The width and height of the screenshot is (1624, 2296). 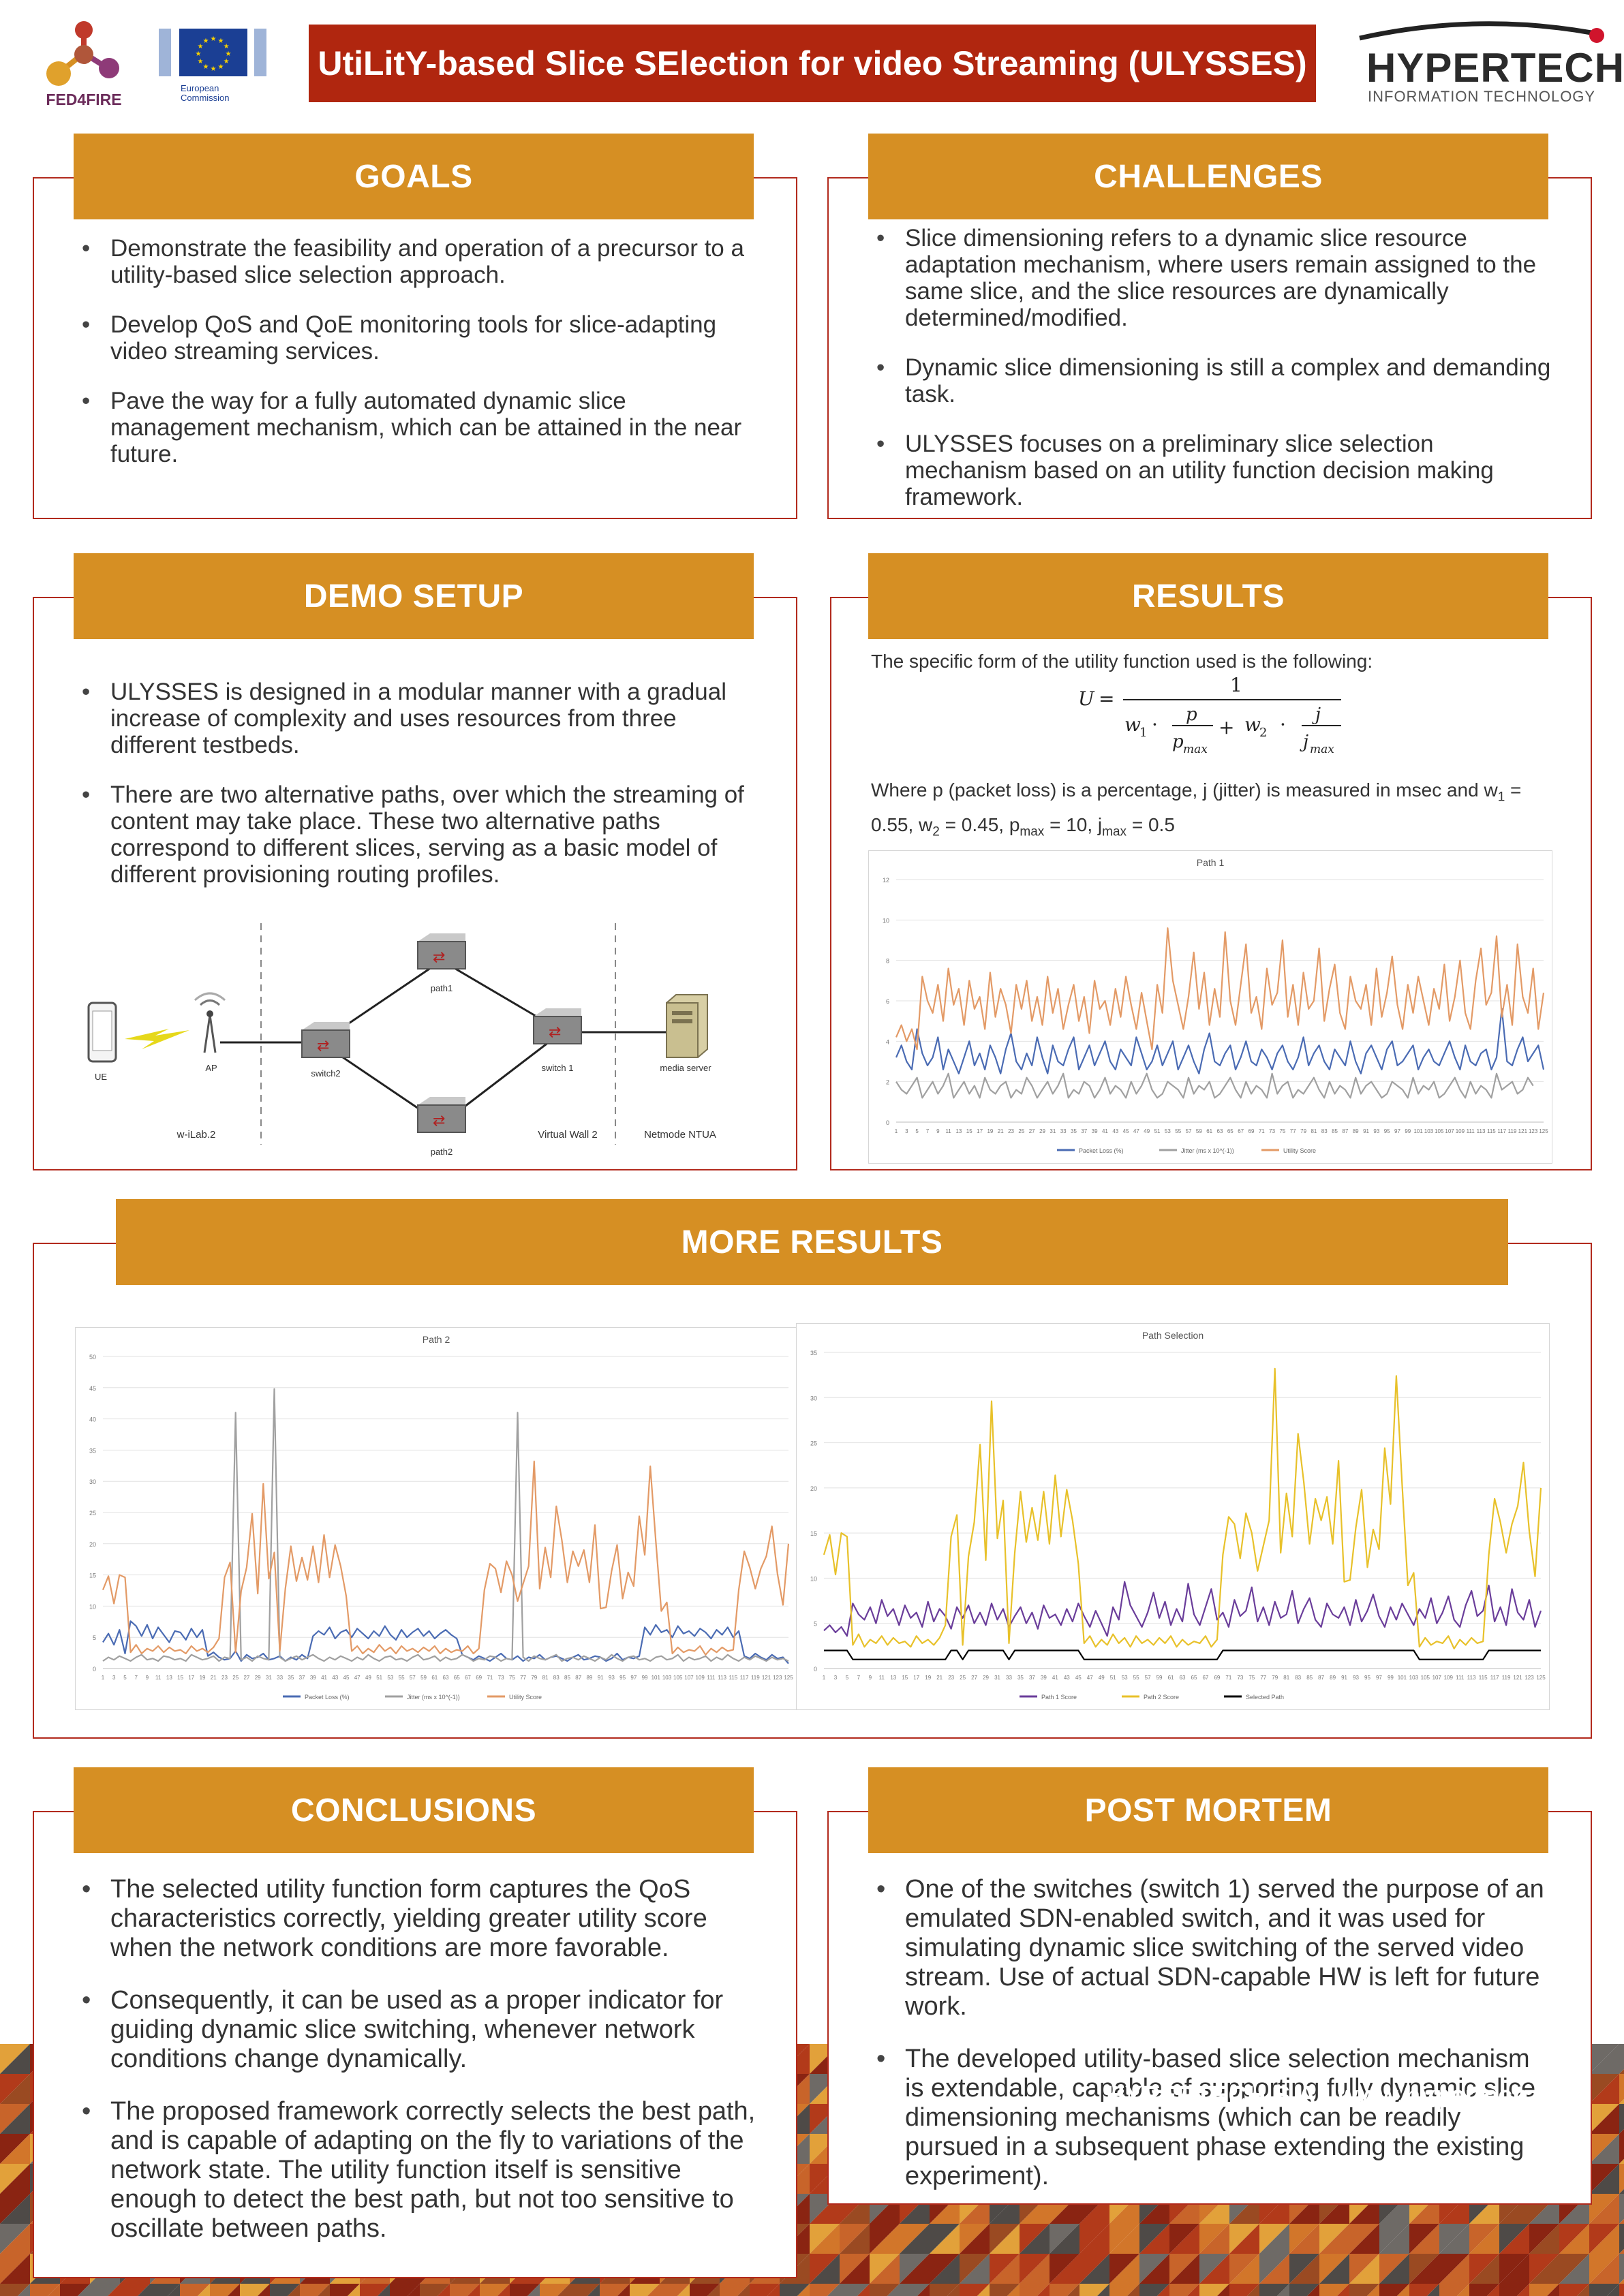 I want to click on x-tick-label: 69, so click(x=1217, y=1678).